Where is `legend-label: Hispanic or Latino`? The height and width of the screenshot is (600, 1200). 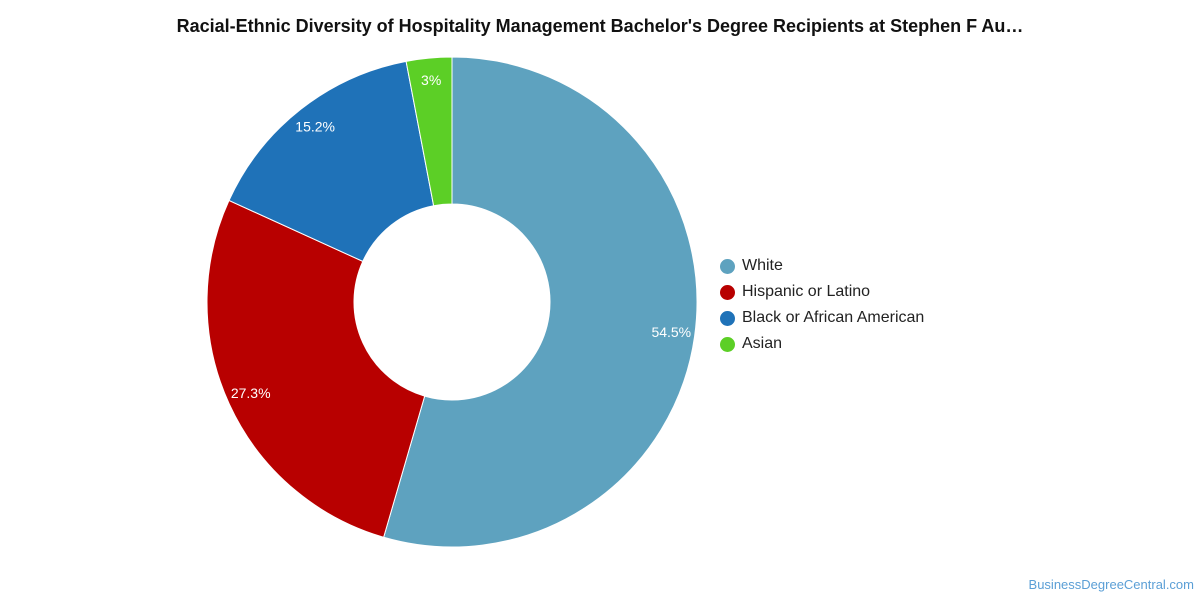 legend-label: Hispanic or Latino is located at coordinates (806, 291).